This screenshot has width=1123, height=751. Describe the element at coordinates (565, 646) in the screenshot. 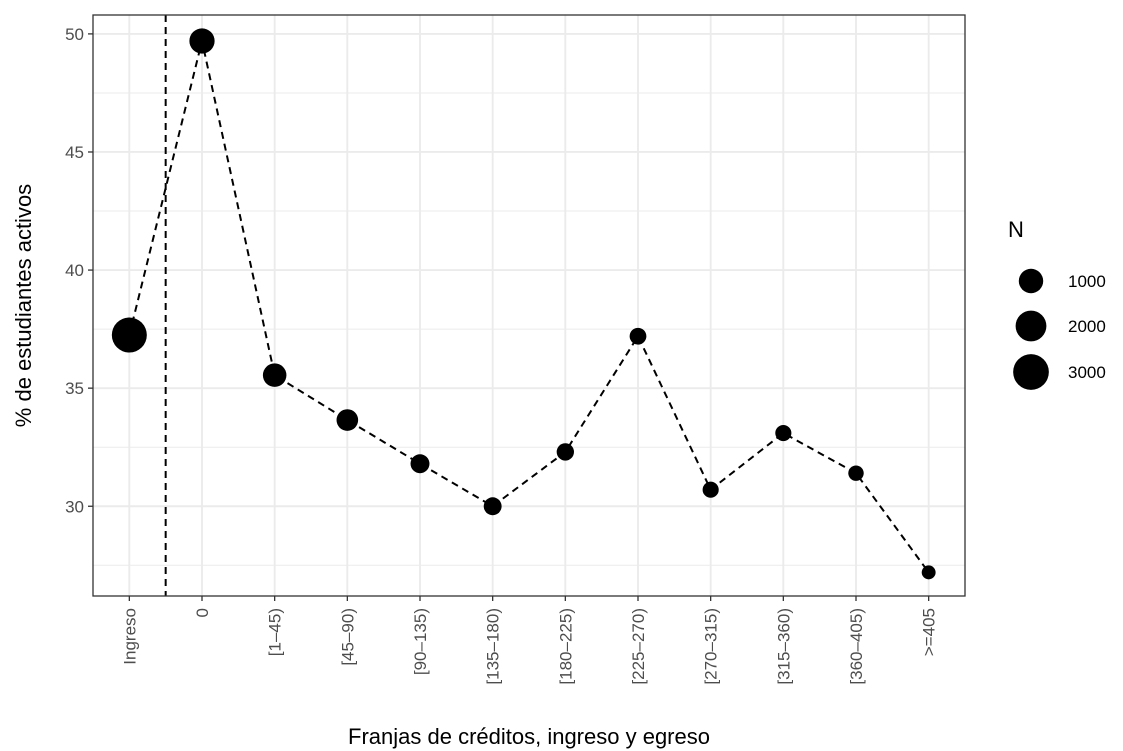

I see `x-tick-label: [180–225)` at that location.